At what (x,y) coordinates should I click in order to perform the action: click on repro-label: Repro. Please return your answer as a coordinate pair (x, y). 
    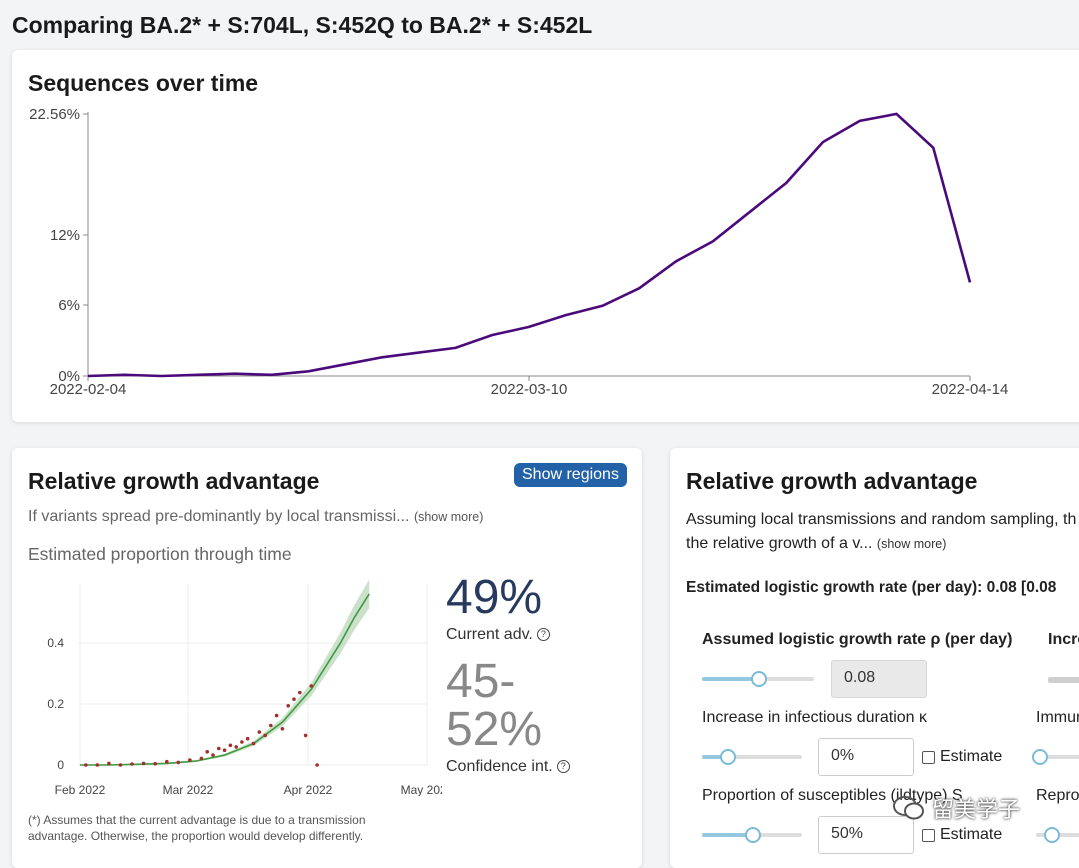
    Looking at the image, I should click on (1057, 795).